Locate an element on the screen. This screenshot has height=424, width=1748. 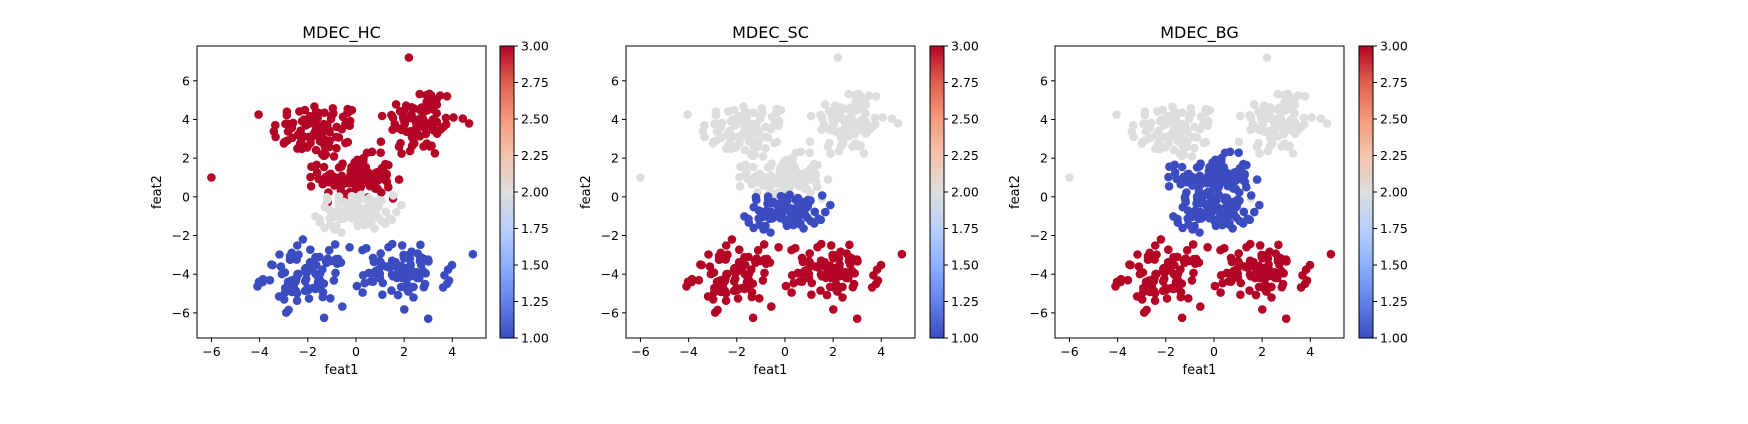
colorbar-tick-label: 2.50 is located at coordinates (965, 119).